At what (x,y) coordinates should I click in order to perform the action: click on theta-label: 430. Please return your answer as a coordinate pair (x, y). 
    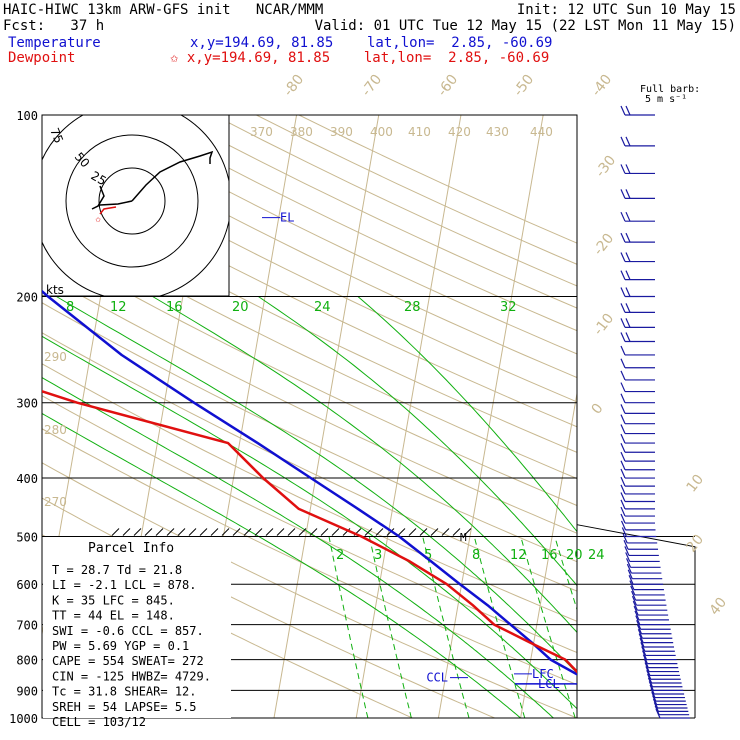
    Looking at the image, I should click on (497, 132).